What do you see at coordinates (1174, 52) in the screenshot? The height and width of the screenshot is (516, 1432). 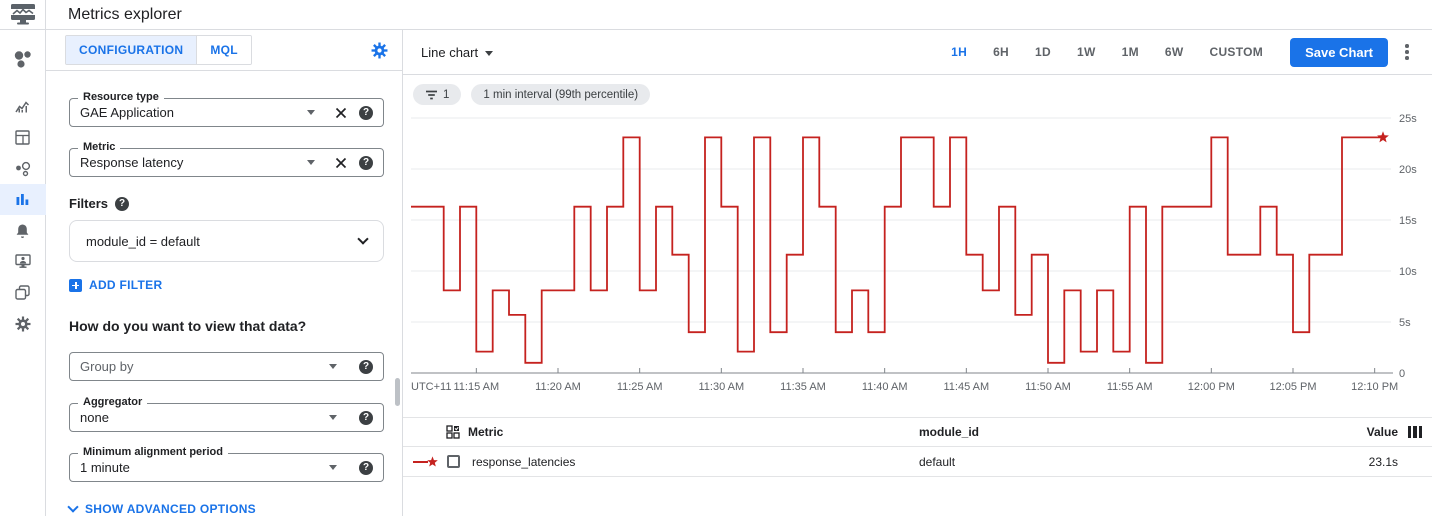 I see `range-button-6w: 6W` at bounding box center [1174, 52].